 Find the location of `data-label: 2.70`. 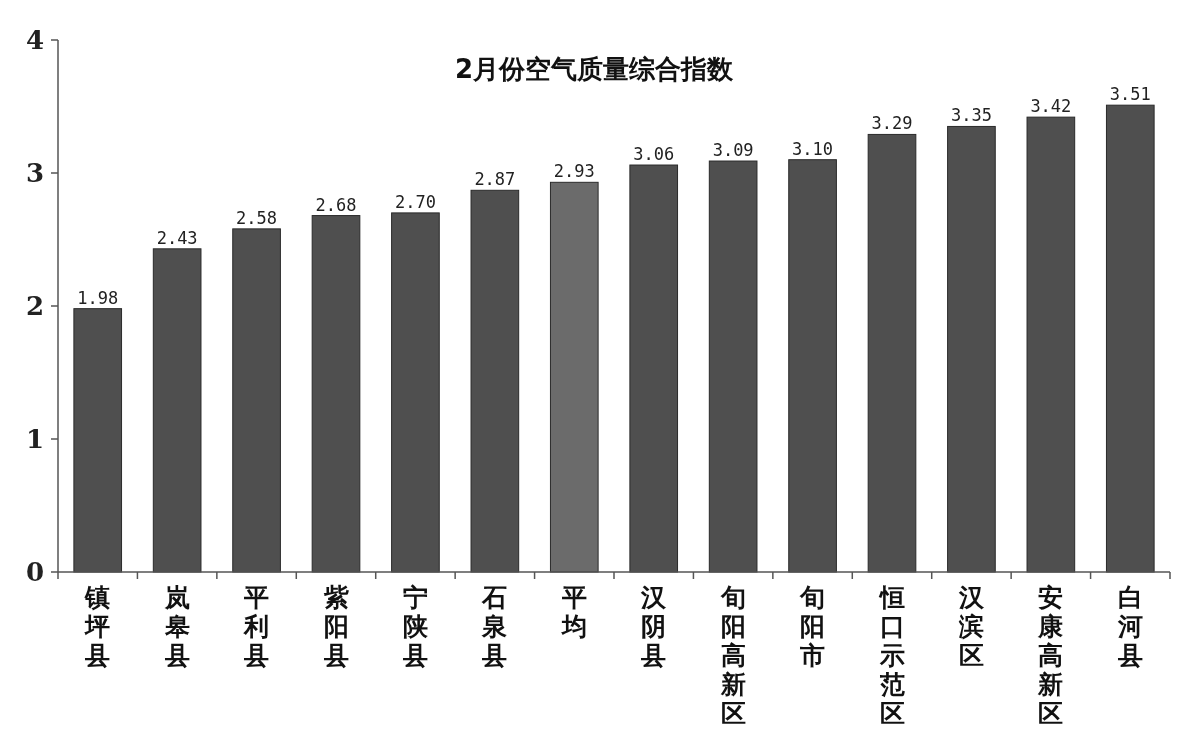

data-label: 2.70 is located at coordinates (415, 201).